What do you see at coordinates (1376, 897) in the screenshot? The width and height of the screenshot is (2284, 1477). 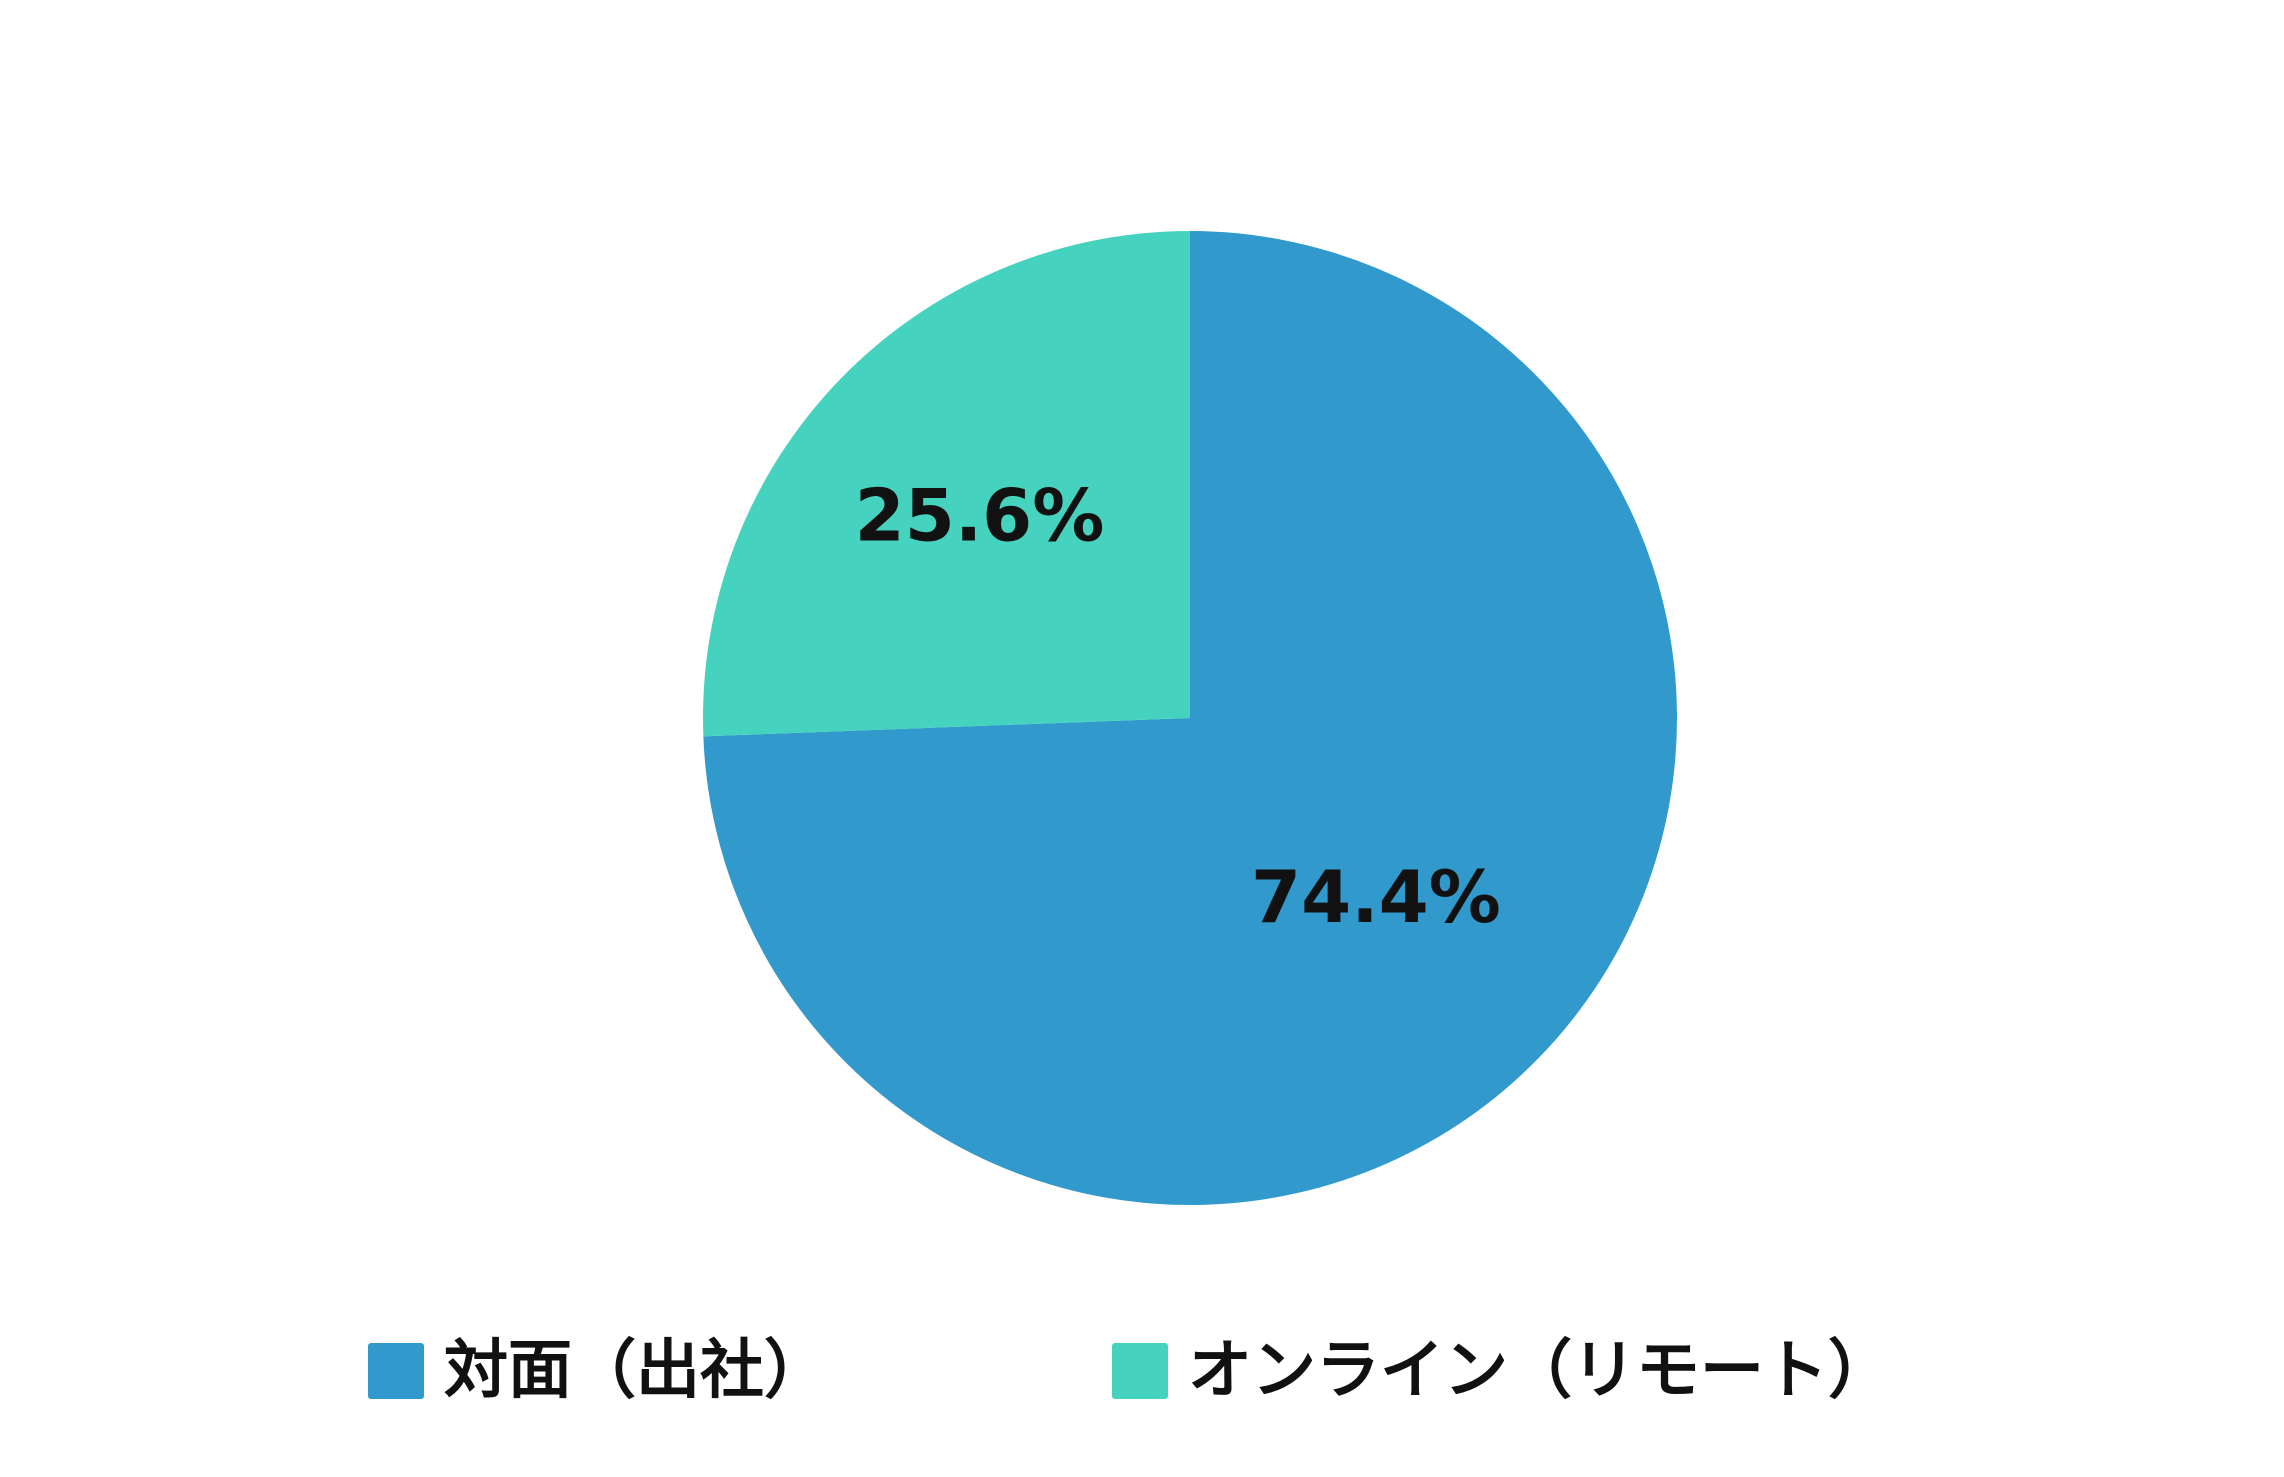 I see `slice-value-label-1: 74.4%` at bounding box center [1376, 897].